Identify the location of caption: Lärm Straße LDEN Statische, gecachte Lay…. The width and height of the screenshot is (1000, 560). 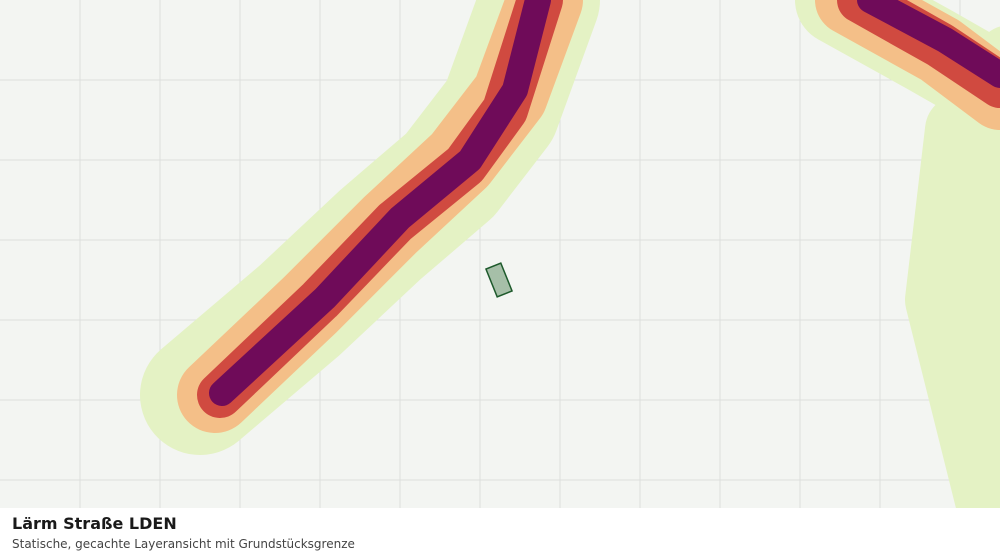
(500, 534).